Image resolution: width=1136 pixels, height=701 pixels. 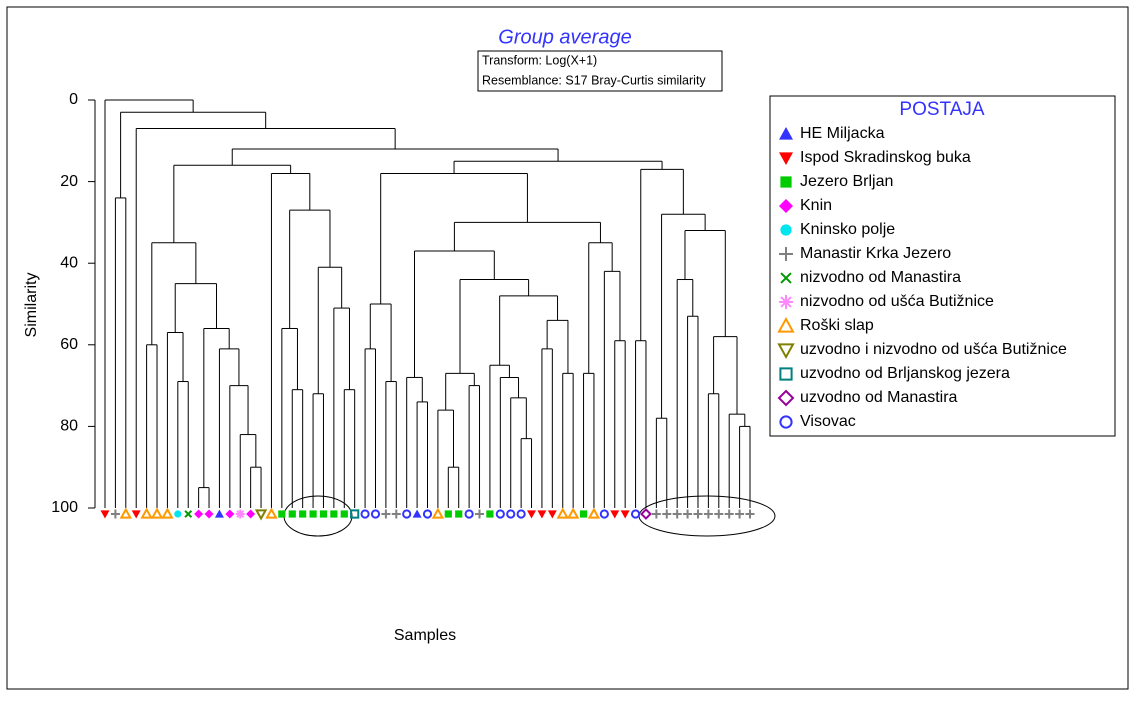 What do you see at coordinates (564, 37) in the screenshot?
I see `chart-title: Group average` at bounding box center [564, 37].